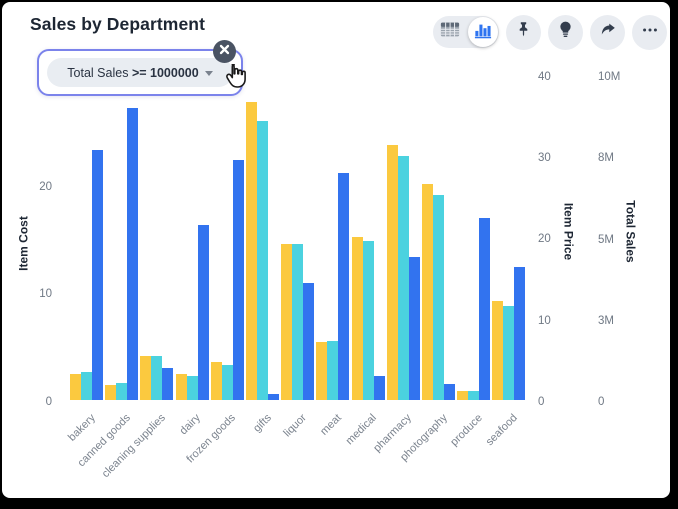 Image resolution: width=678 pixels, height=509 pixels. What do you see at coordinates (544, 158) in the screenshot?
I see `y-tick-label: 30` at bounding box center [544, 158].